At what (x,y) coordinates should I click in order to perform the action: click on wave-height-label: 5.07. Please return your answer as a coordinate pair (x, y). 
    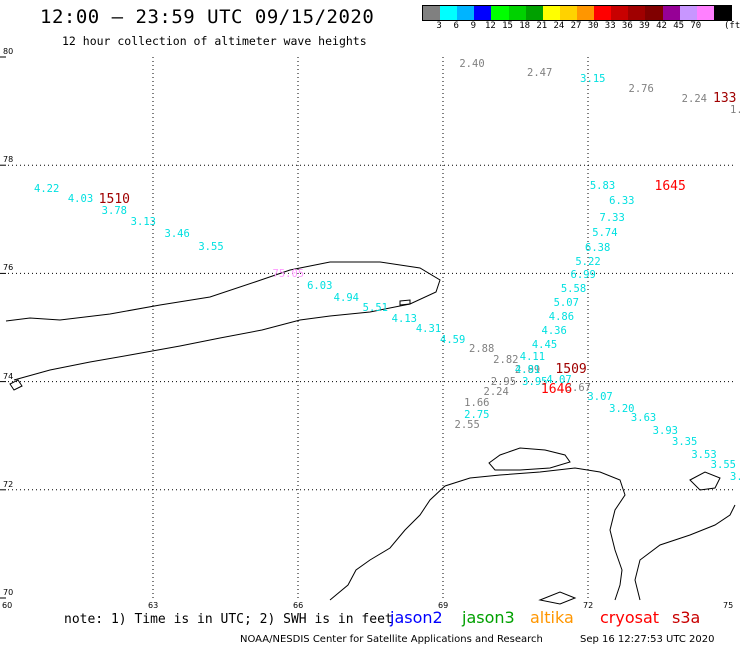
    Looking at the image, I should click on (566, 303).